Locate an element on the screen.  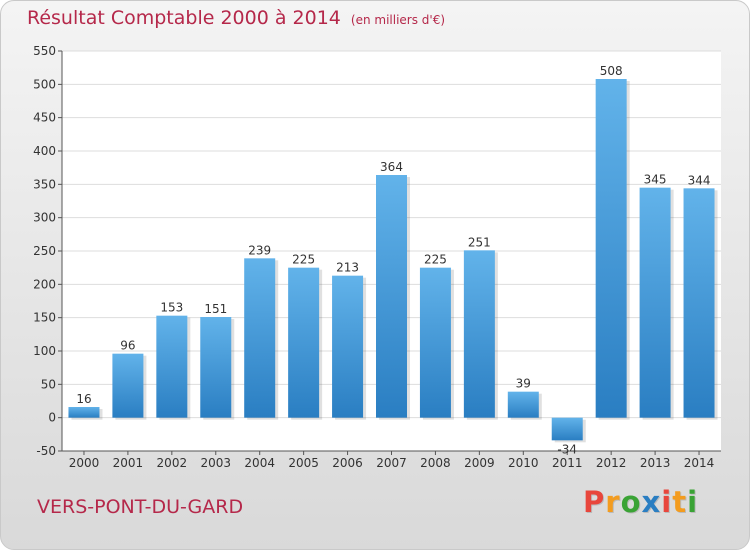
bar-2005 is located at coordinates (304, 342).